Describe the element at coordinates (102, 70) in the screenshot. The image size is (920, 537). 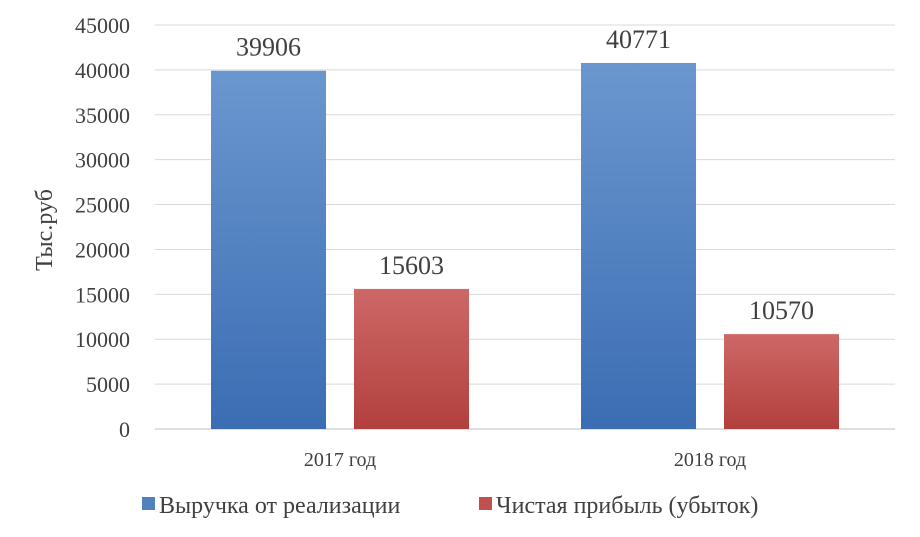
I see `y-tick-label: 40000` at that location.